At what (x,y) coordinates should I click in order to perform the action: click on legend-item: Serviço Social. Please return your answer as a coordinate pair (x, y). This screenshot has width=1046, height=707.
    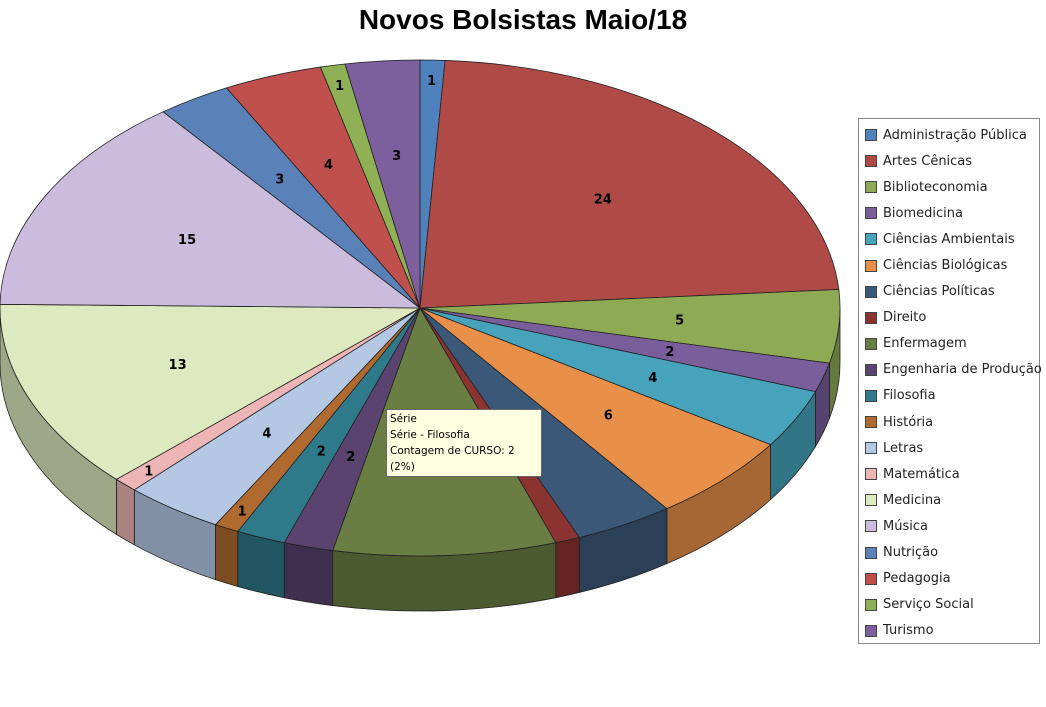
    Looking at the image, I should click on (952, 605).